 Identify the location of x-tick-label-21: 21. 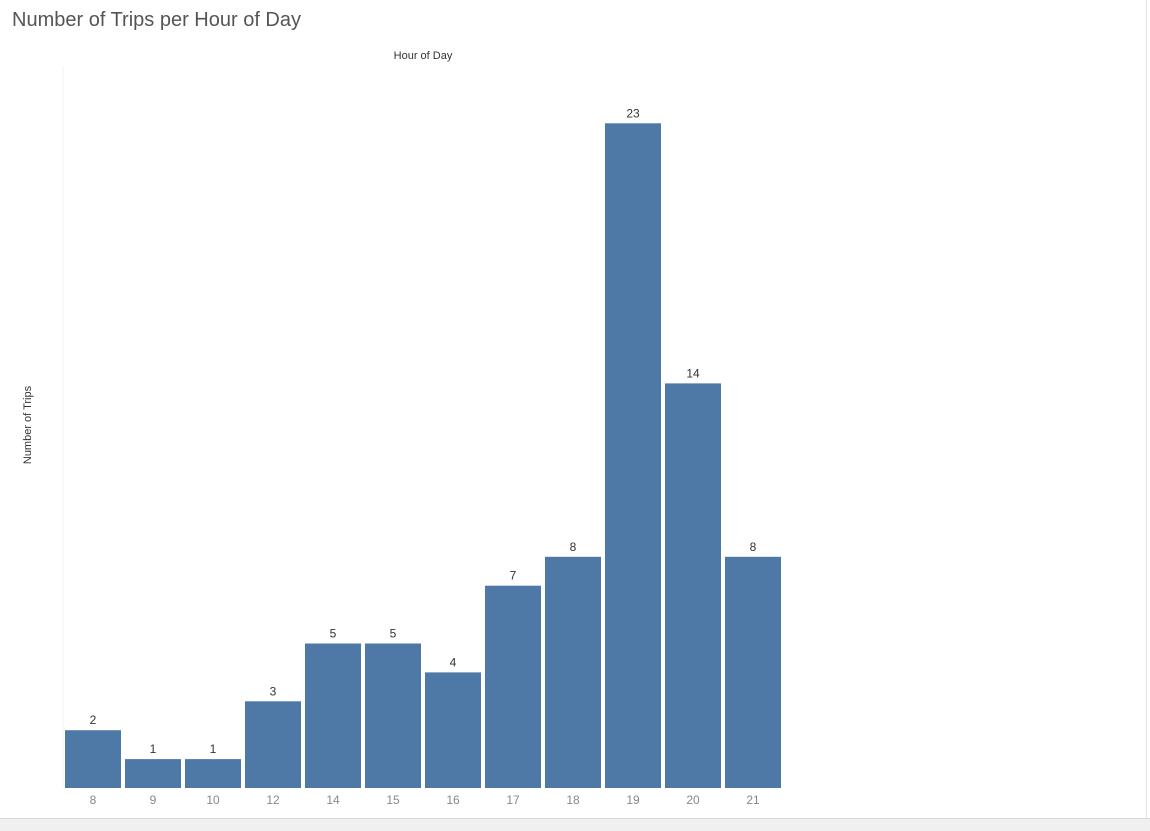
(753, 800).